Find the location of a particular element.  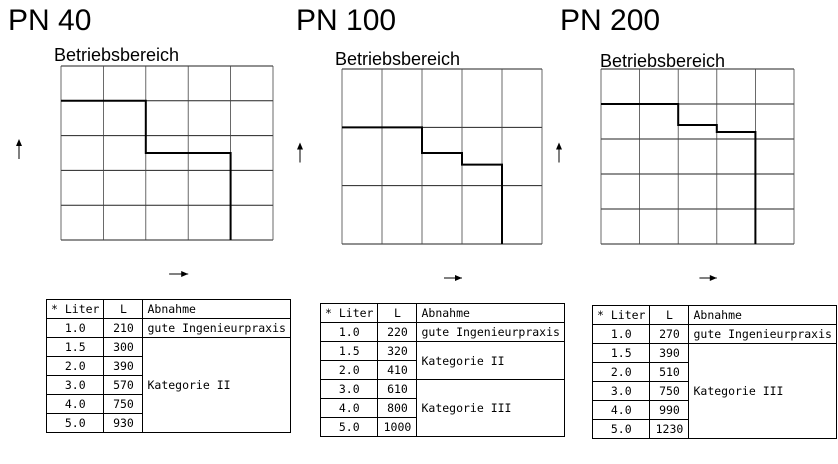

table-row: 3.0 570 is located at coordinates (168, 385).